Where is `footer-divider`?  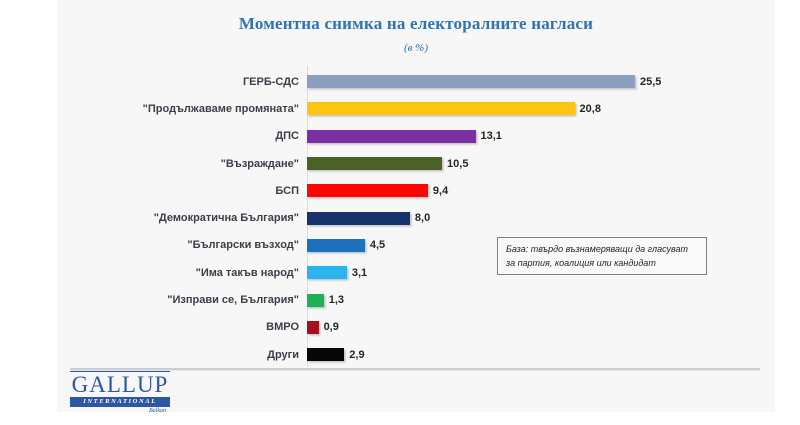
footer-divider is located at coordinates (415, 369).